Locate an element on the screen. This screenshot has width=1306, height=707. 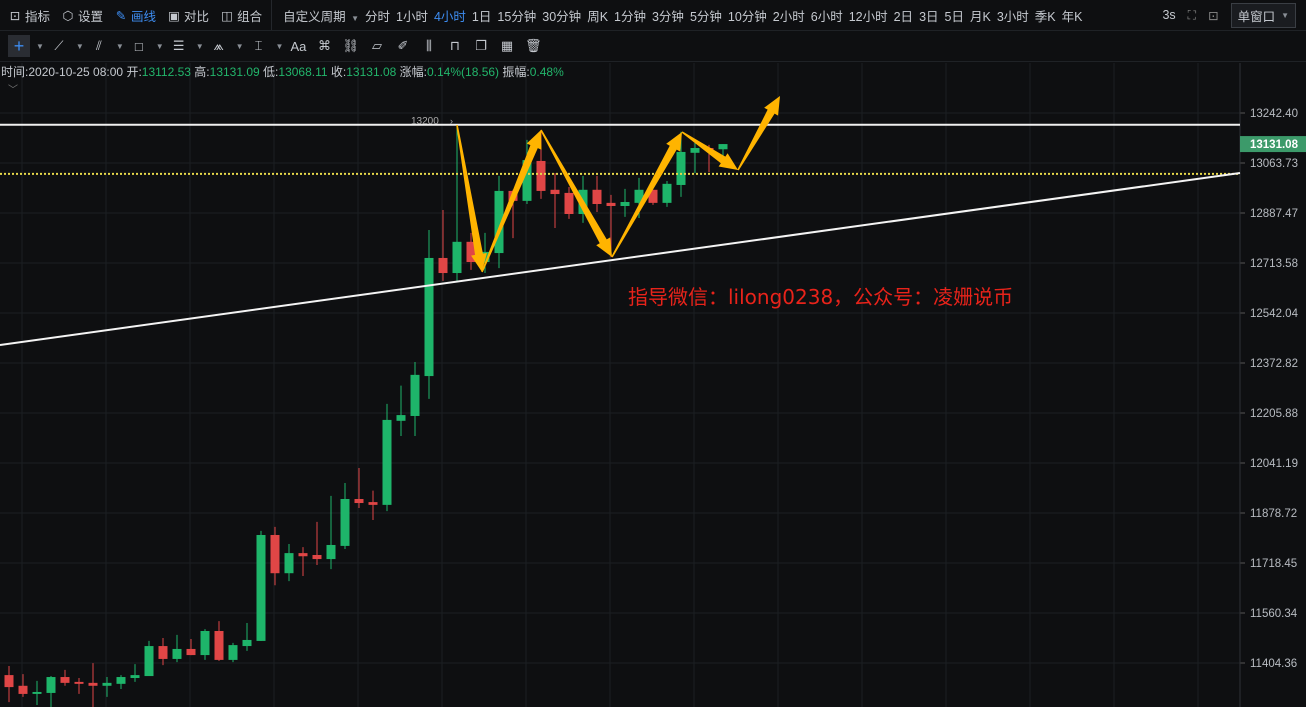
ruler-tool: ▱ is located at coordinates (377, 46).